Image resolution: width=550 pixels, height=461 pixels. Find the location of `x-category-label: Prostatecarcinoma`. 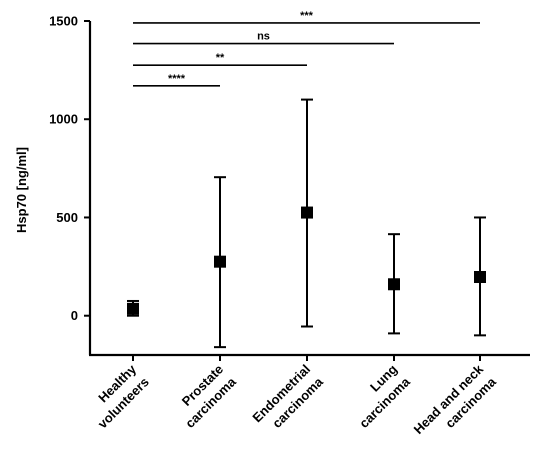

x-category-label: Prostatecarcinoma is located at coordinates (205, 396).